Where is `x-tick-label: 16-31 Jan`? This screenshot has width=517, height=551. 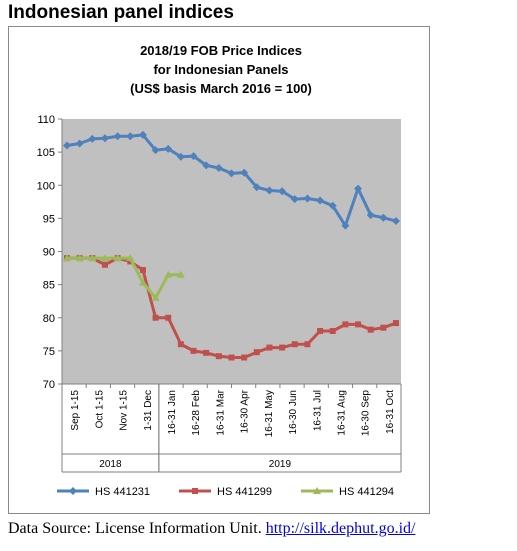 x-tick-label: 16-31 Jan is located at coordinates (172, 412).